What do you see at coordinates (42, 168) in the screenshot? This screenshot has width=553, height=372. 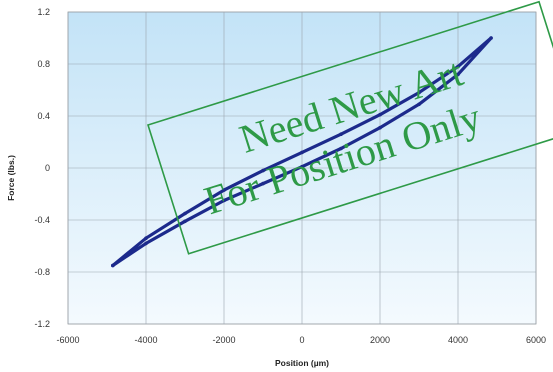 I see `y-axis-ticks: 1.2 0.8 0.4 0 -0.4 -0.8 -1.2` at bounding box center [42, 168].